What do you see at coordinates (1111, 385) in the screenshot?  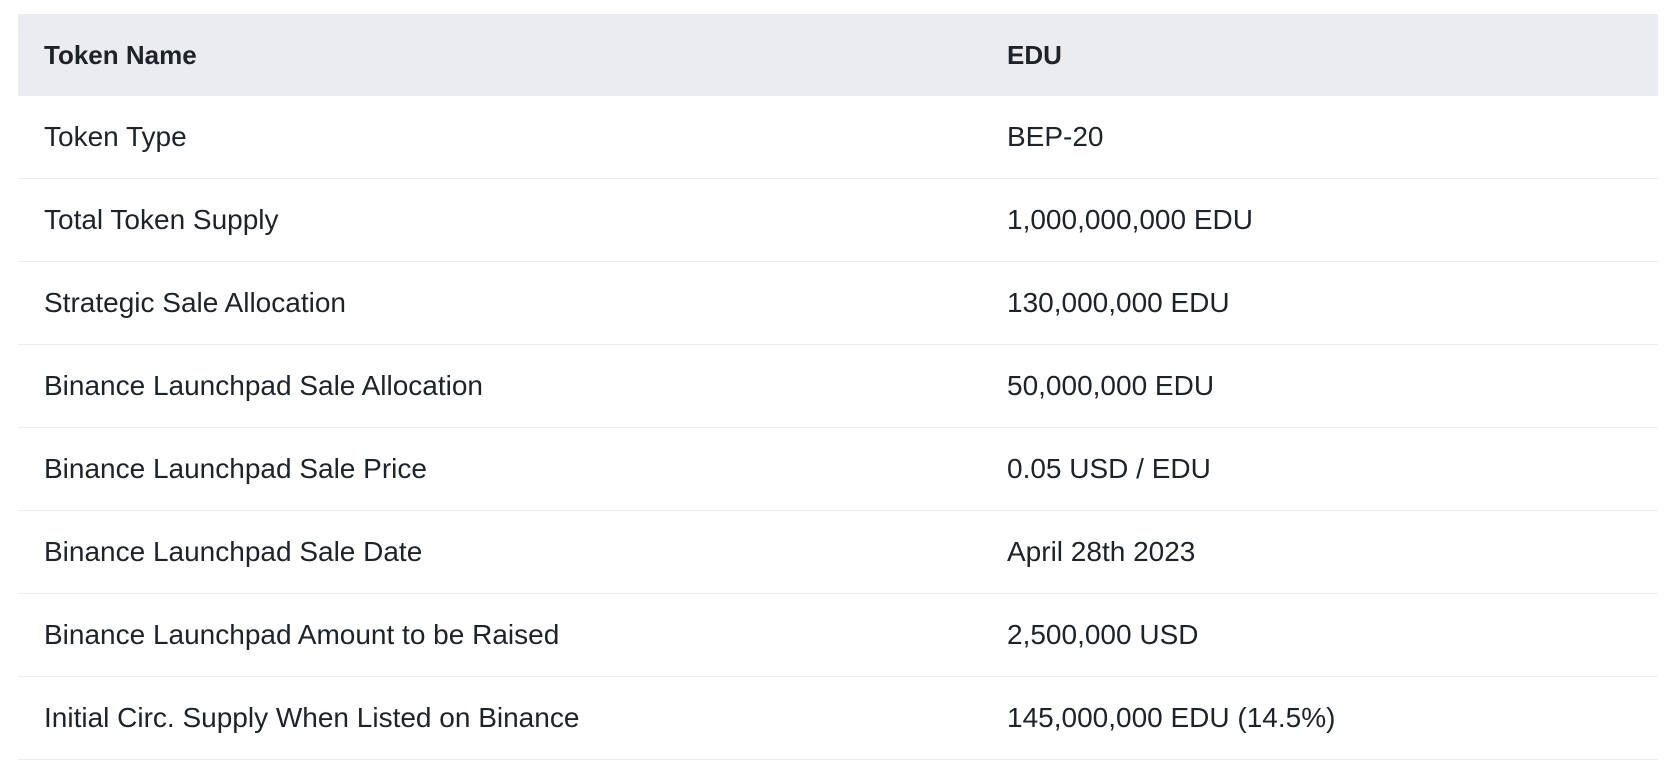 I see `row-value: 50,000,000 EDU` at bounding box center [1111, 385].